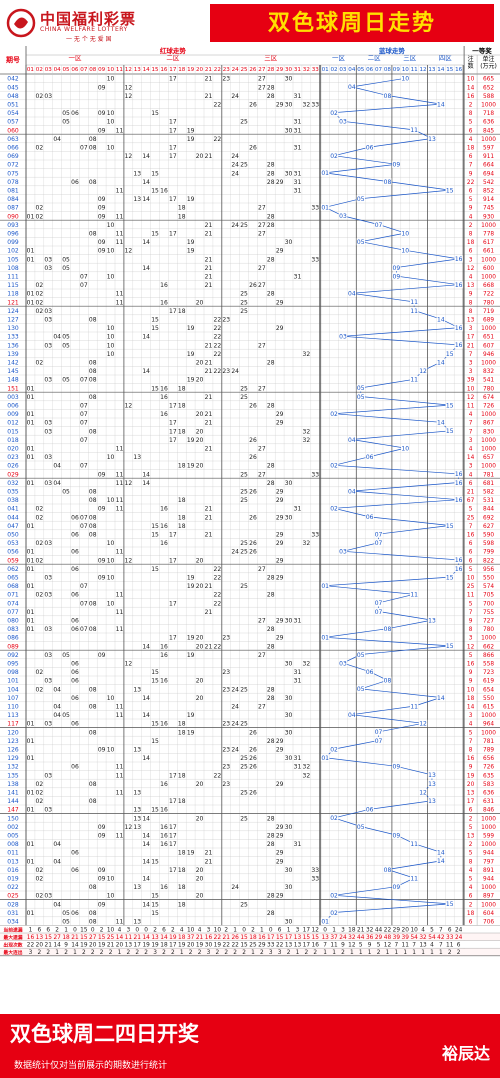 The image size is (500, 1078). Describe the element at coordinates (173, 440) in the screenshot. I see `red-ball-number: 17` at that location.